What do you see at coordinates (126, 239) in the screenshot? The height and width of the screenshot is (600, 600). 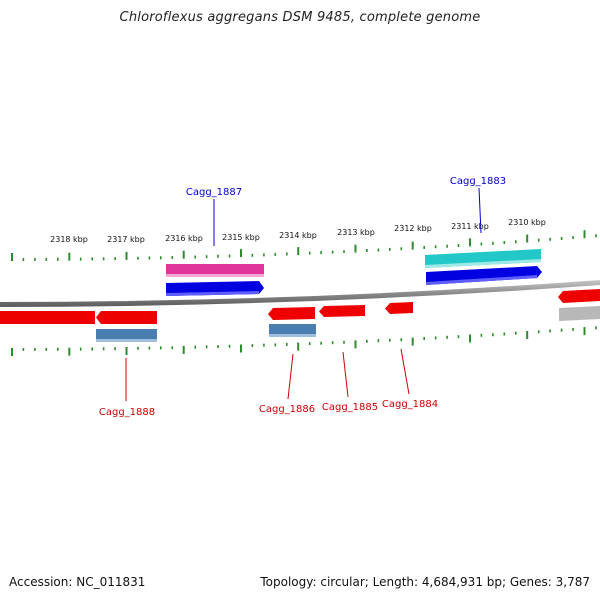 I see `kbp-label: 2317 kbp` at bounding box center [126, 239].